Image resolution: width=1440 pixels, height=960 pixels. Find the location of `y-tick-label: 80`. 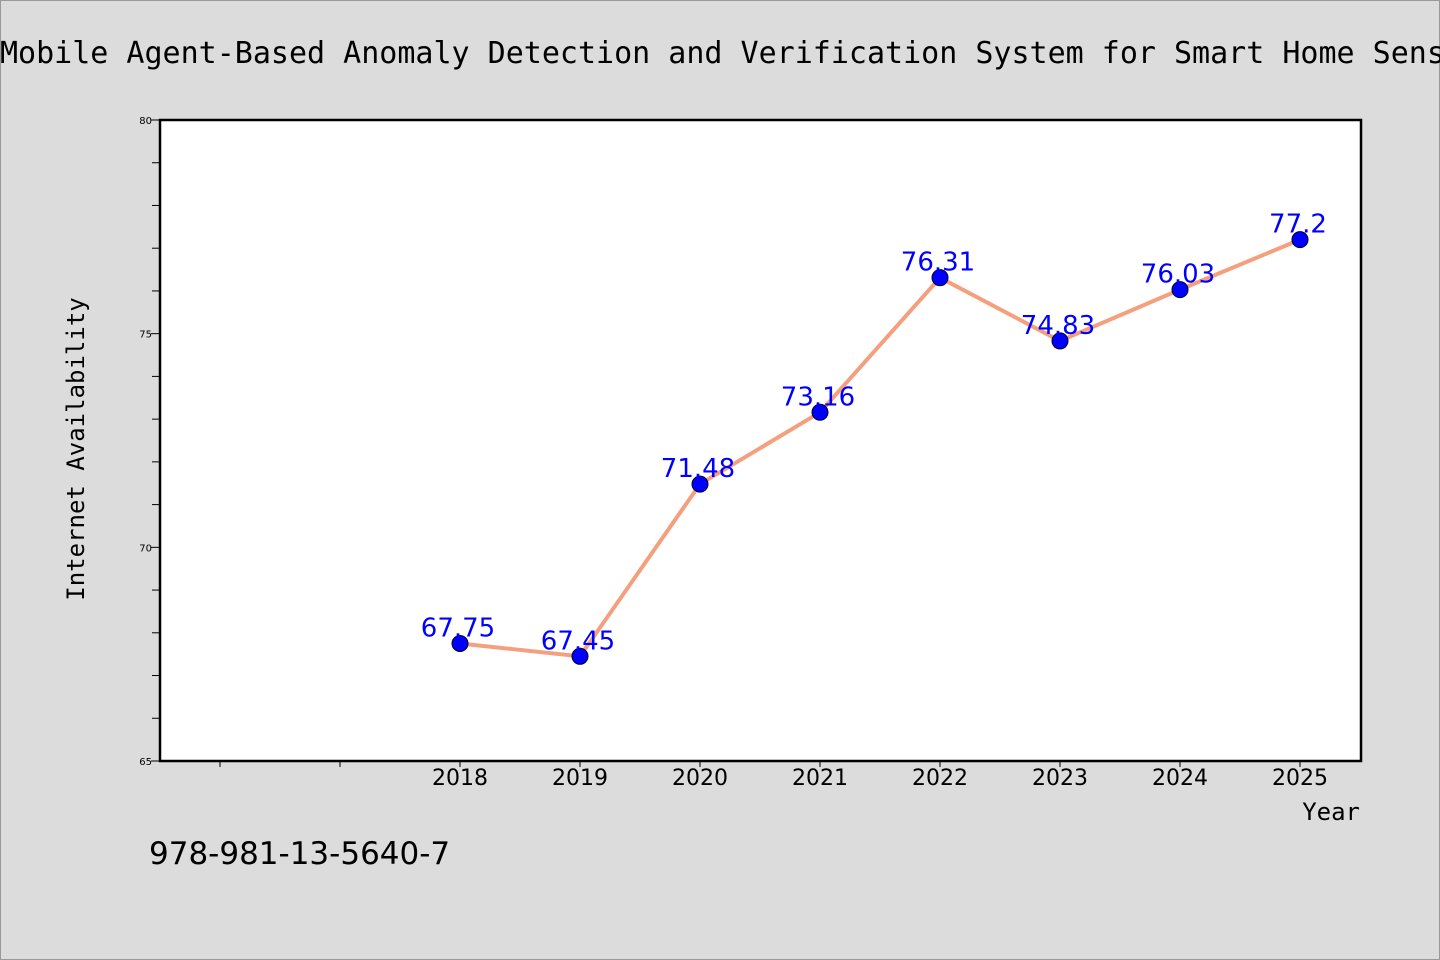

y-tick-label: 80 is located at coordinates (145, 121).